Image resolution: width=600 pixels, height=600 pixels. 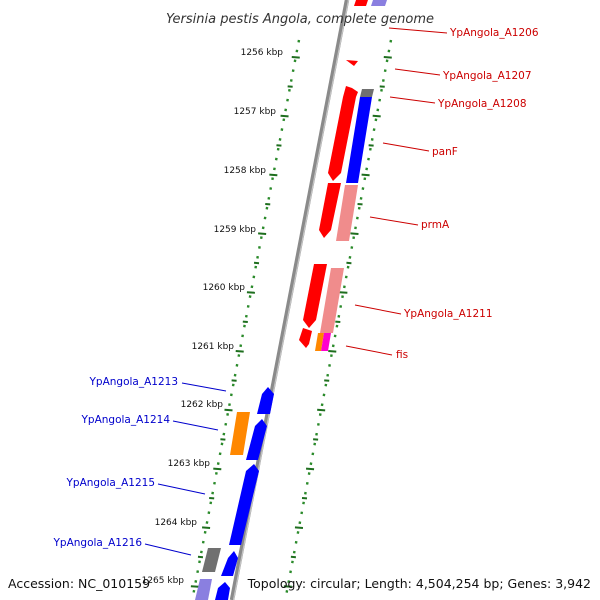 I want to click on connector-fis, so click(x=369, y=350).